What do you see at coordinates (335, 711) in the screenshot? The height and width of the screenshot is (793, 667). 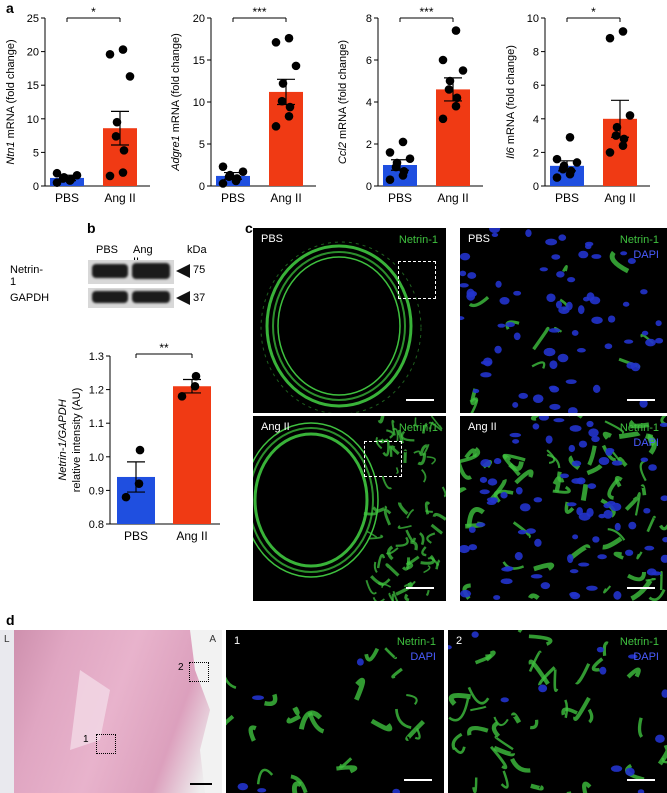 I see `micro-d-1: 1 Netrin-1 DAPI` at bounding box center [335, 711].